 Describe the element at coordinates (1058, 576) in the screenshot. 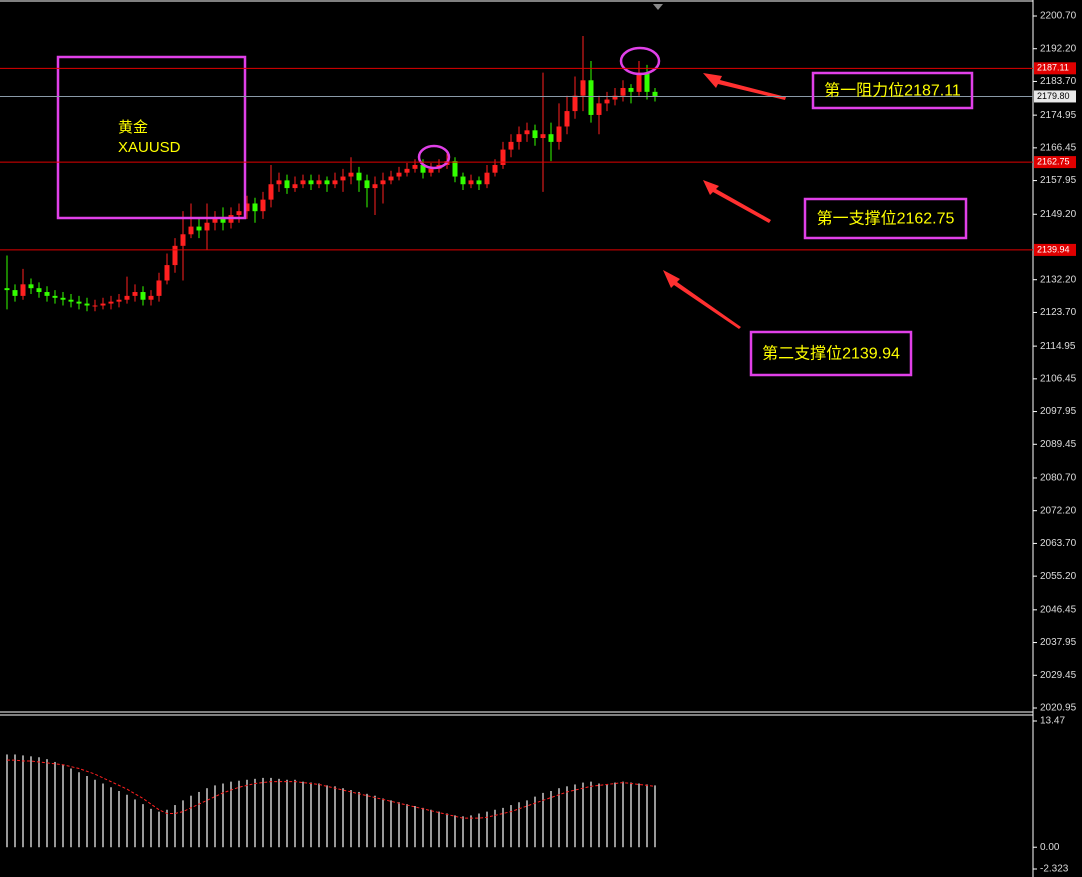

I see `y-tick-label: 2055.20` at that location.